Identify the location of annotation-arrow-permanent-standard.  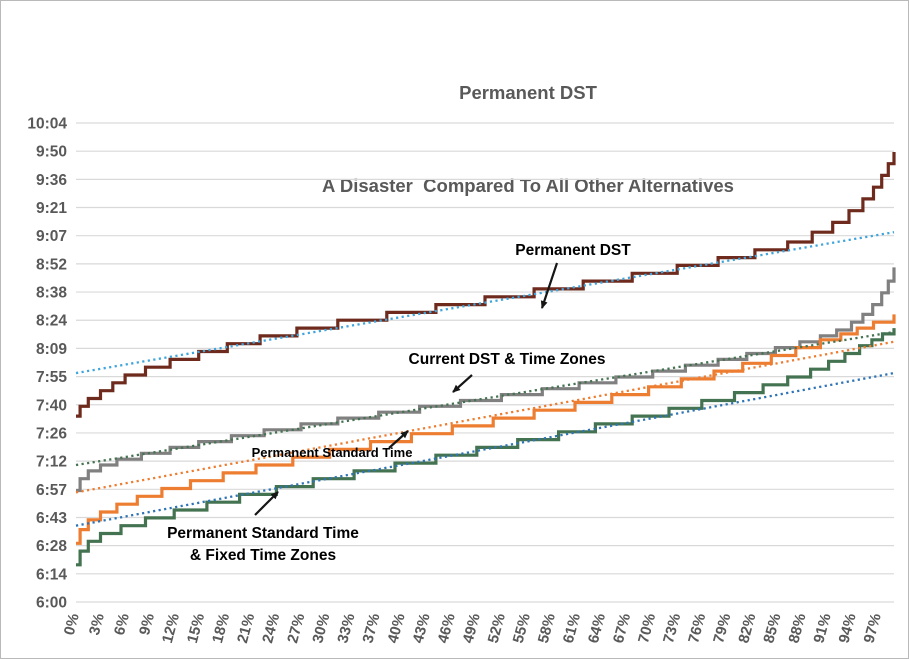
(398, 439).